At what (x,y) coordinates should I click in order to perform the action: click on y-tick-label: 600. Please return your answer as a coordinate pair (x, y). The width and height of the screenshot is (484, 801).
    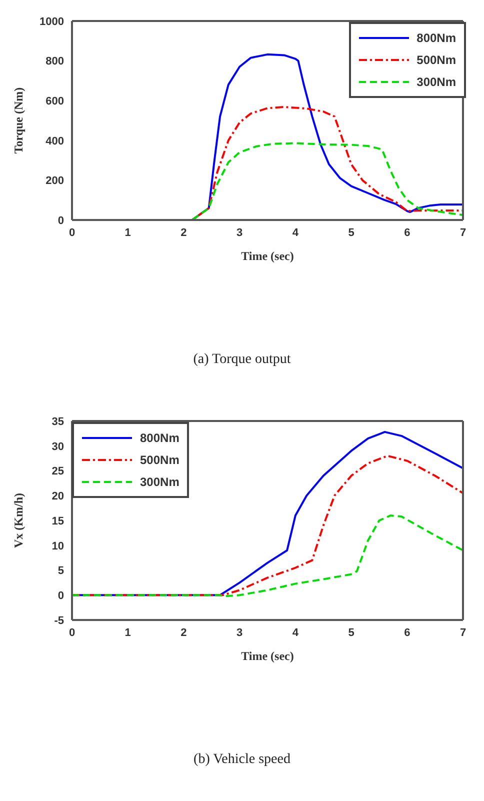
    Looking at the image, I should click on (55, 102).